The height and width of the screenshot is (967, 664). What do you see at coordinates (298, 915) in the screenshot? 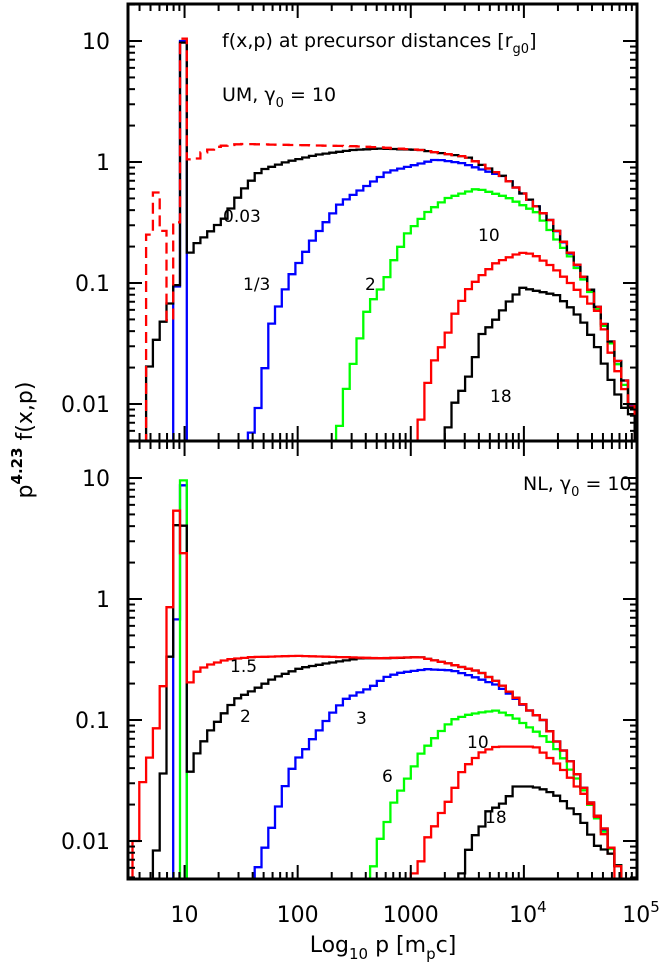
I see `x-tick-label: 100` at bounding box center [298, 915].